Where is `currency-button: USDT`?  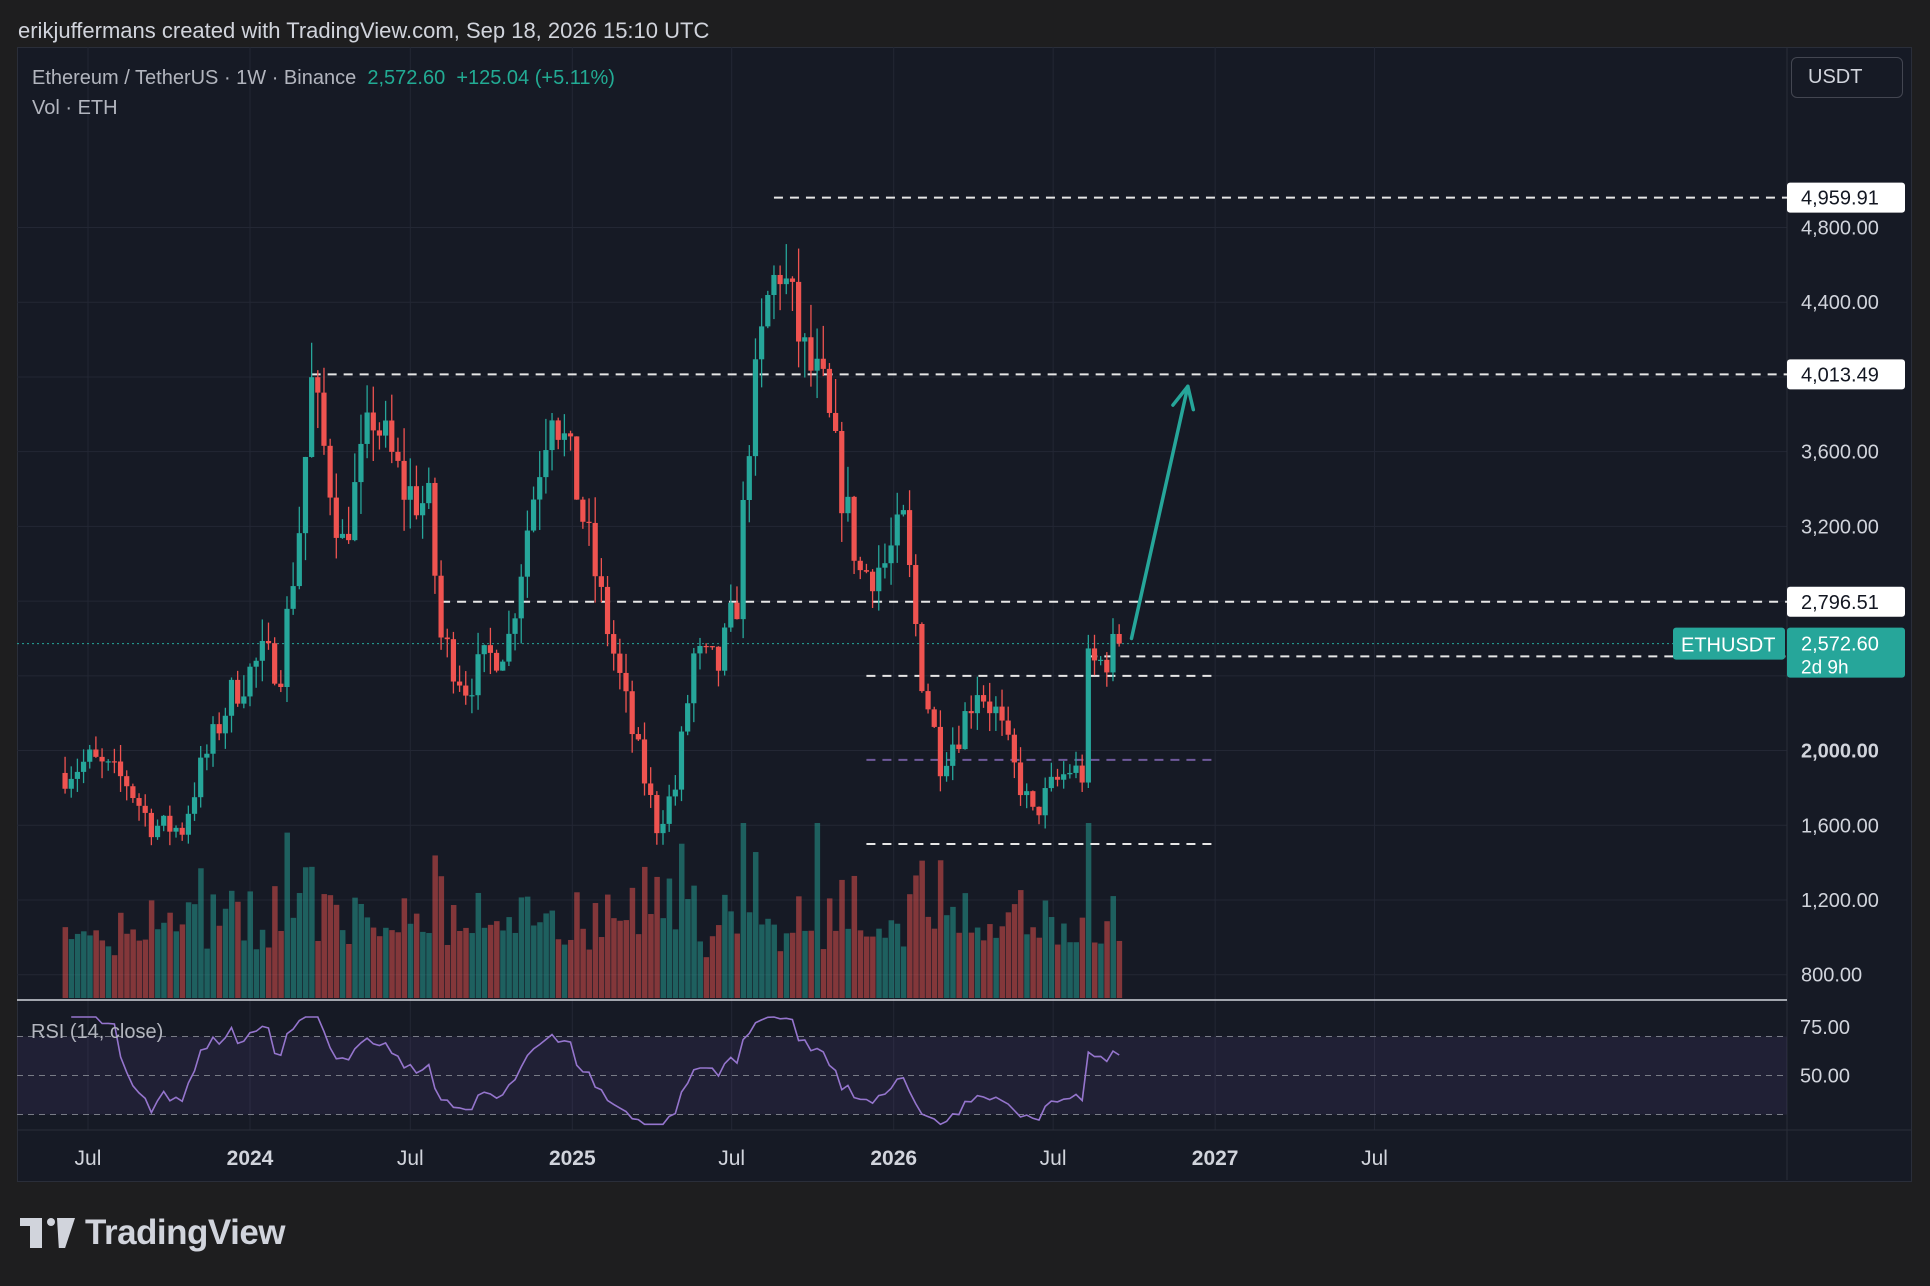
currency-button: USDT is located at coordinates (1847, 77).